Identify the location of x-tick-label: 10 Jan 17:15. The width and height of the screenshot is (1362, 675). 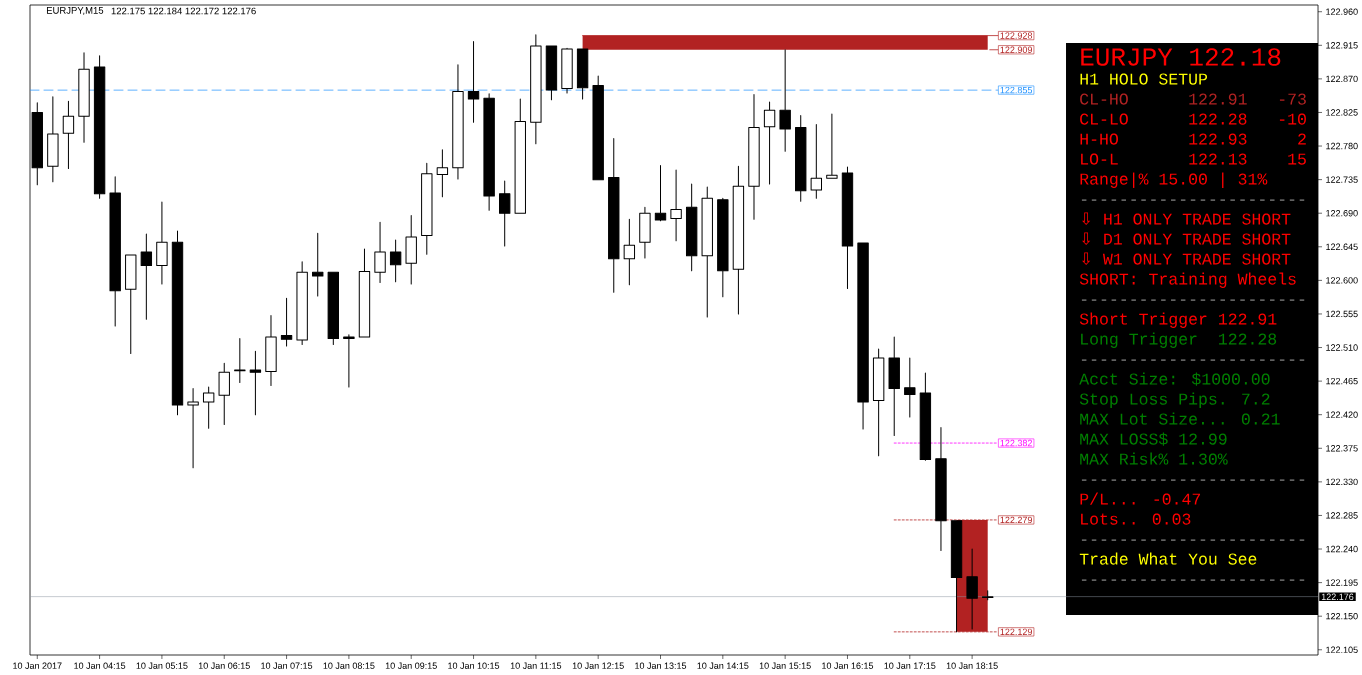
(910, 665).